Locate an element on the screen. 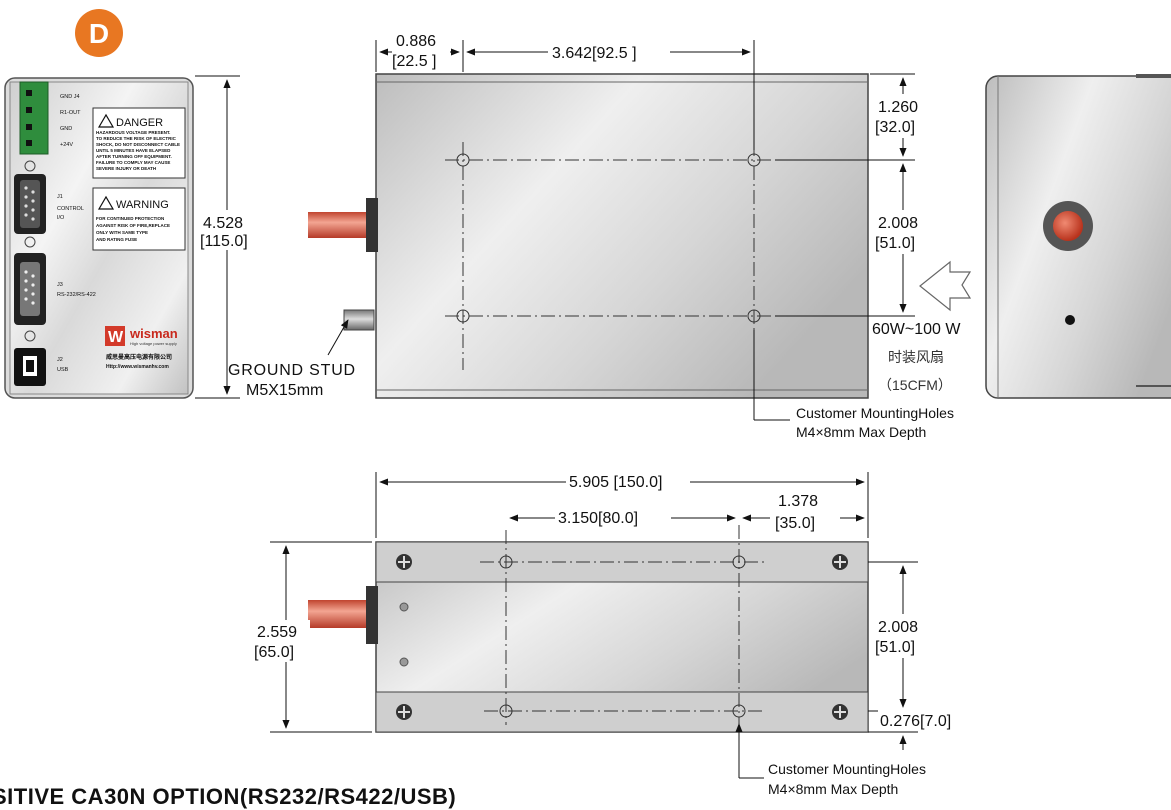 This screenshot has height=810, width=1171. height-in: 4.528 is located at coordinates (223, 223).